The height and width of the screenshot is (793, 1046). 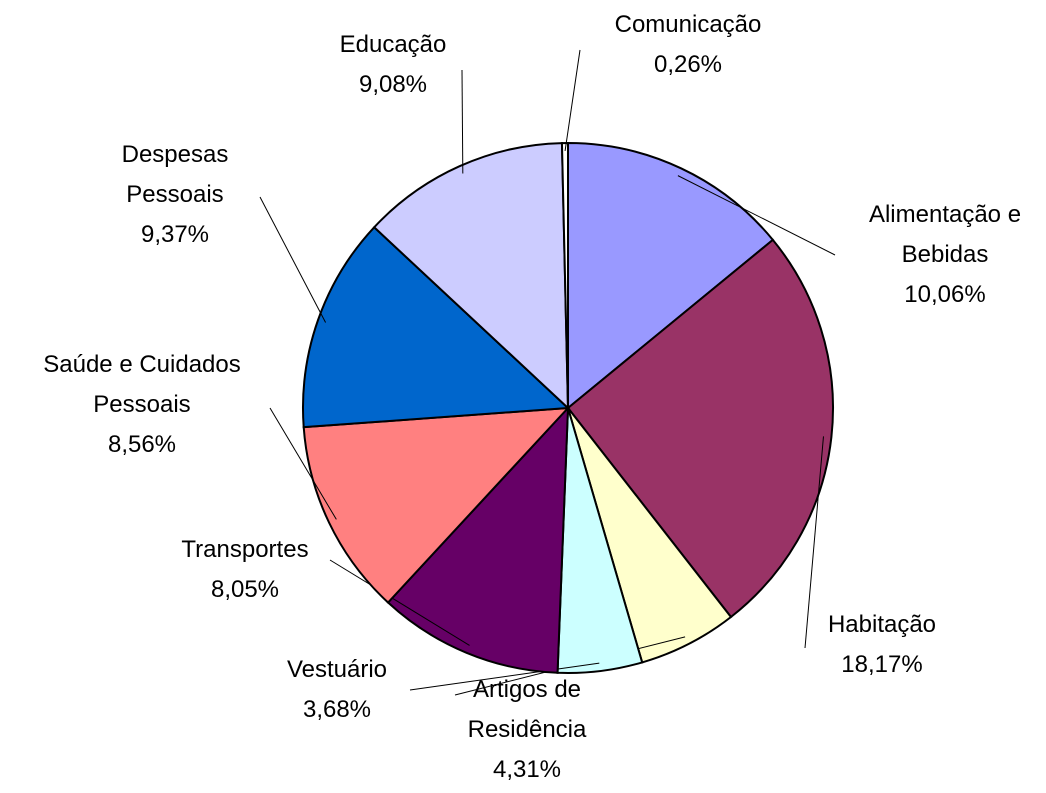 I want to click on data-label: Despesas Pessoais 9,37%, so click(x=175, y=195).